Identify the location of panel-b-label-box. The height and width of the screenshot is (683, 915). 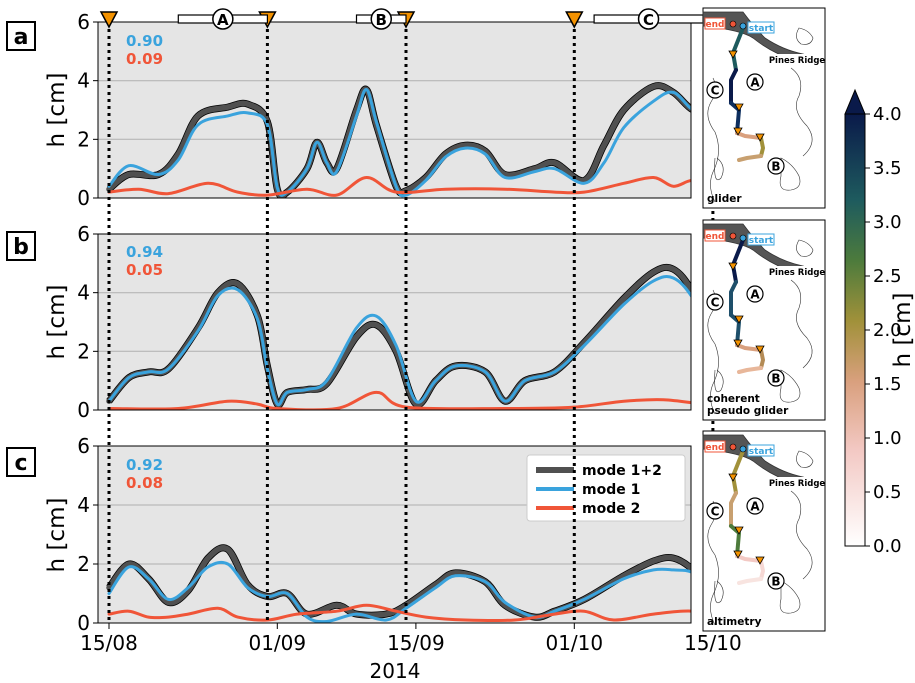
(21, 246).